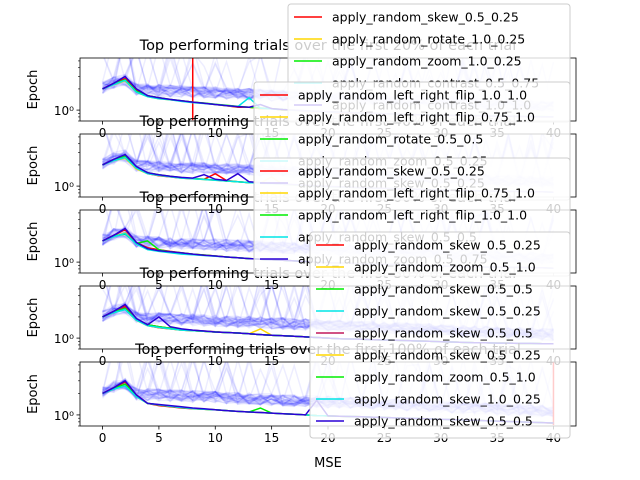 Image resolution: width=640 pixels, height=480 pixels. I want to click on legend-label: apply_random_rotate_1.0_0.25, so click(428, 39).